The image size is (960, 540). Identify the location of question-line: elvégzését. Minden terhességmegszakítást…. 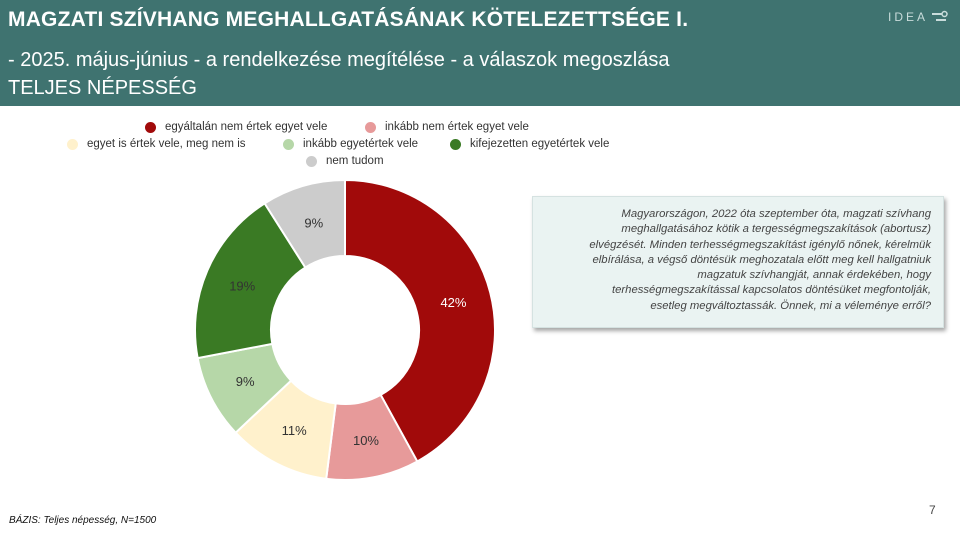
(760, 244).